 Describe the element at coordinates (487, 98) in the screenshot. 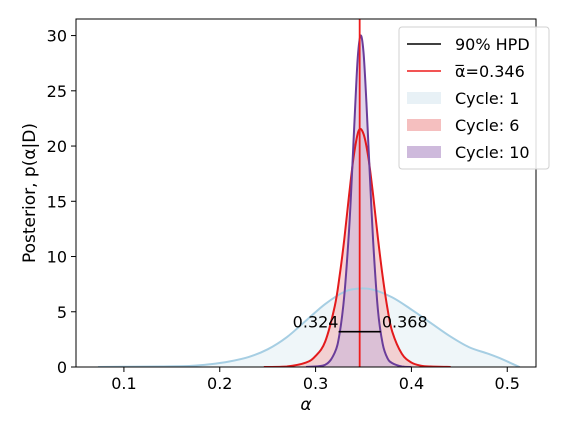

I see `legend-cycle1-label: Cycle: 1` at that location.